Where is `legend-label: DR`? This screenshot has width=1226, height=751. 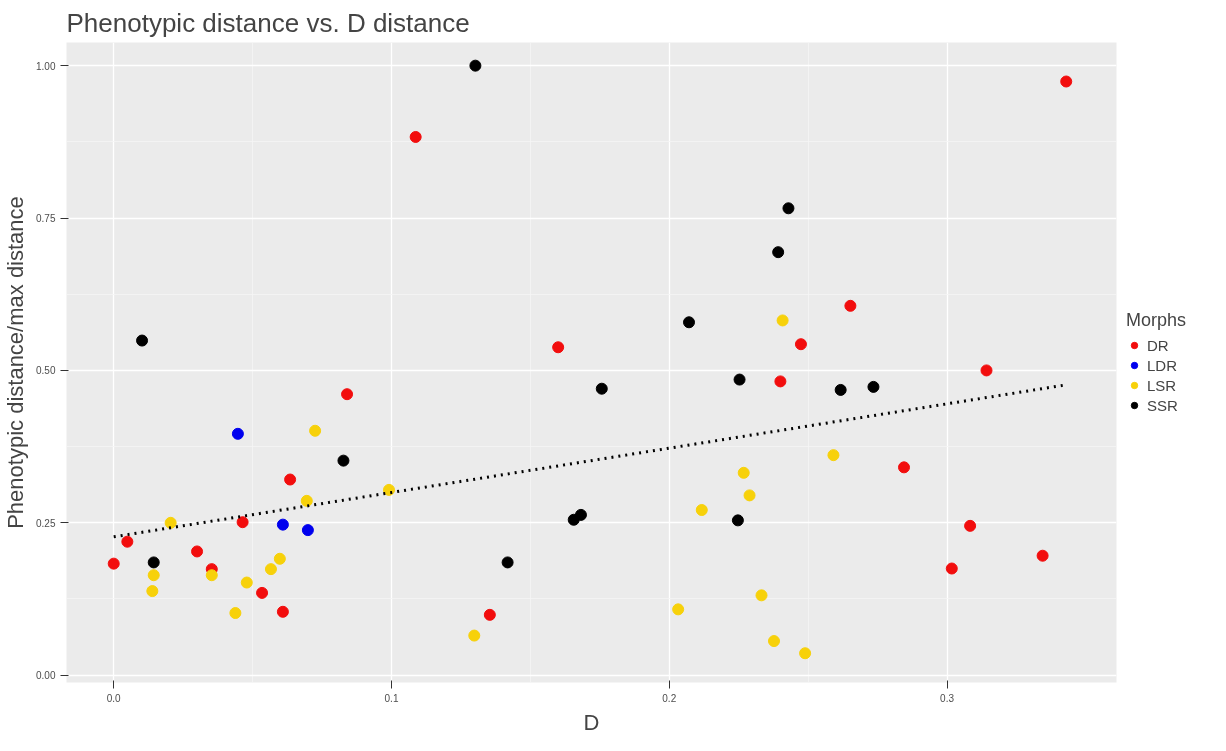
legend-label: DR is located at coordinates (1158, 345).